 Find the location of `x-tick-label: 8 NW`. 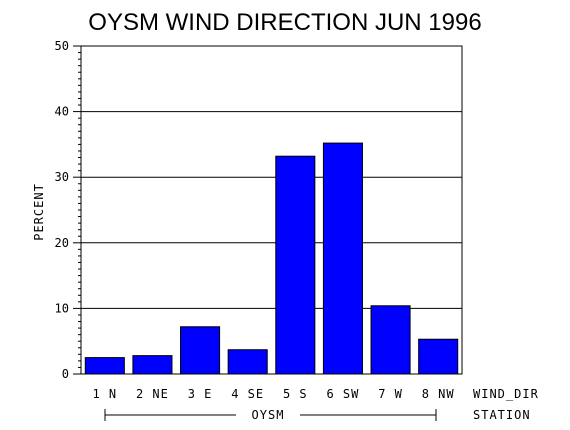

x-tick-label: 8 NW is located at coordinates (438, 394).